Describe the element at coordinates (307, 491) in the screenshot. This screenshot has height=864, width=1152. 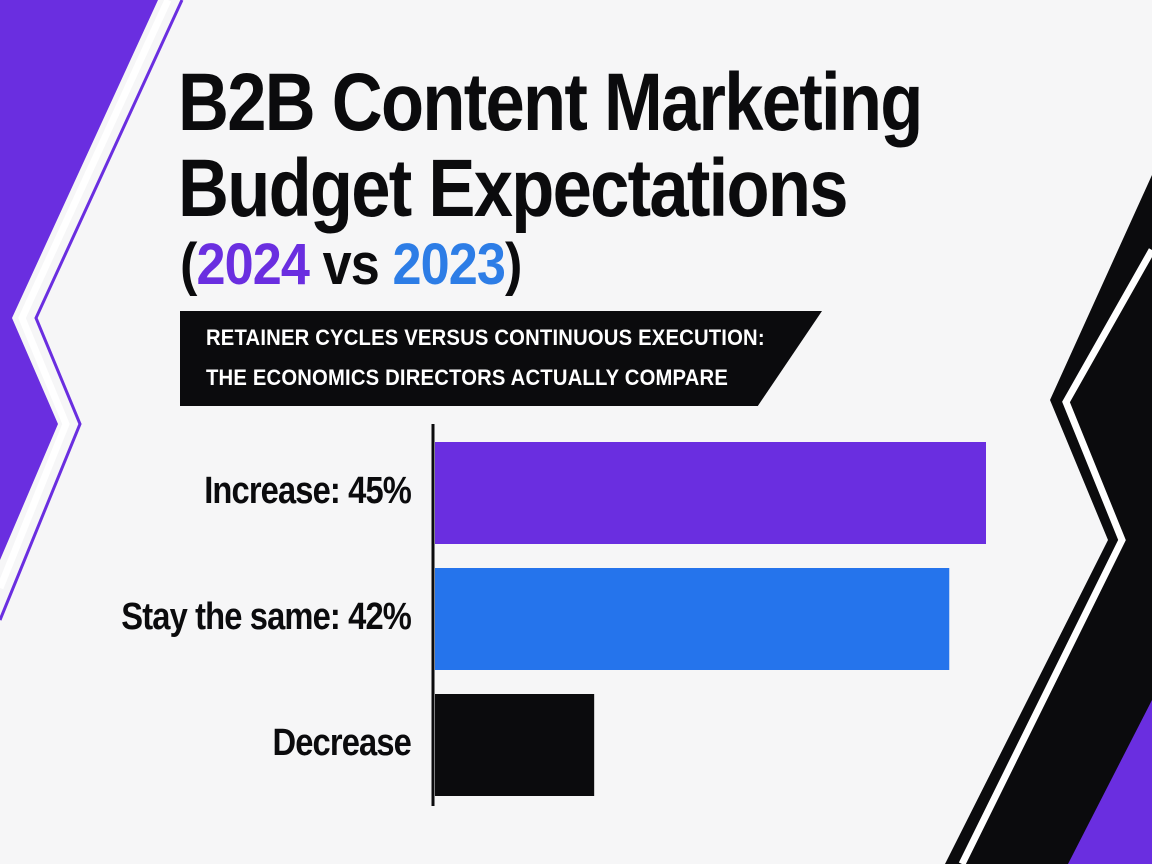
I see `category-label-increase: Increase: 45%` at that location.